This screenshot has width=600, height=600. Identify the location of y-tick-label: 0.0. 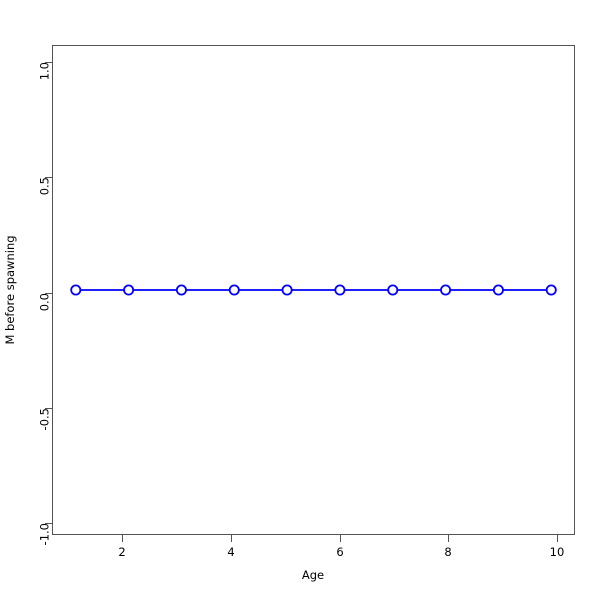
(44, 302).